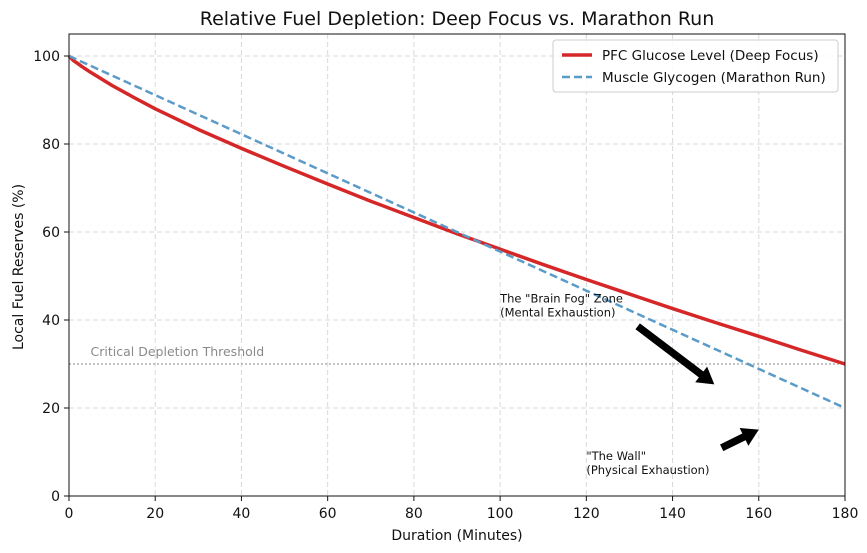 Image resolution: width=867 pixels, height=553 pixels. Describe the element at coordinates (557, 312) in the screenshot. I see `annotation-text-line: (Mental Exhaustion)` at that location.